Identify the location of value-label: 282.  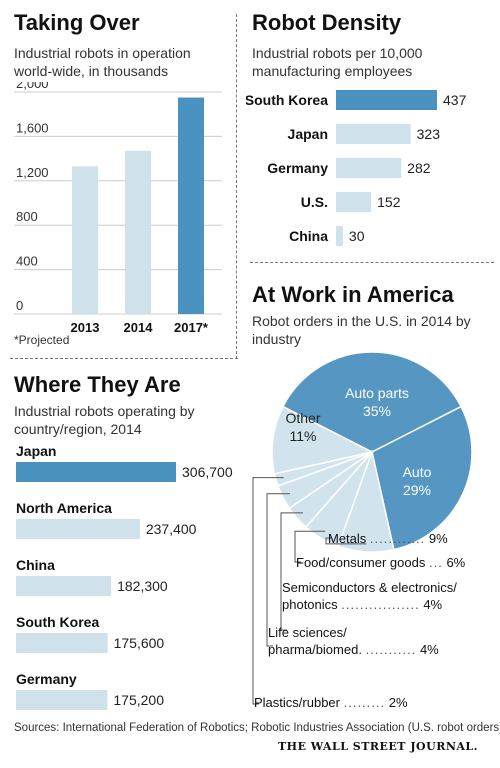
(419, 168).